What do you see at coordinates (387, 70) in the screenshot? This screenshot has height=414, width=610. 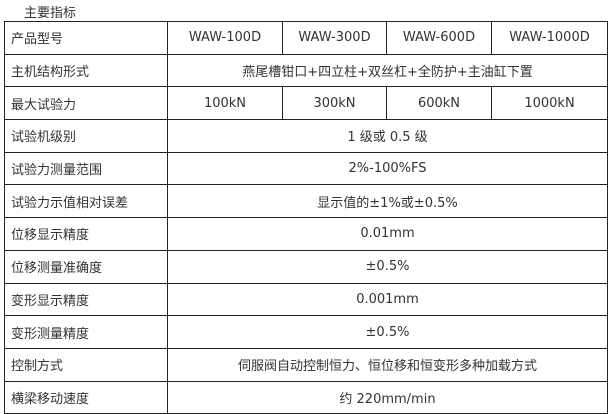 I see `row-value: 燕尾槽钳口+四立柱+双丝杠+全防护+主油缸下置` at bounding box center [387, 70].